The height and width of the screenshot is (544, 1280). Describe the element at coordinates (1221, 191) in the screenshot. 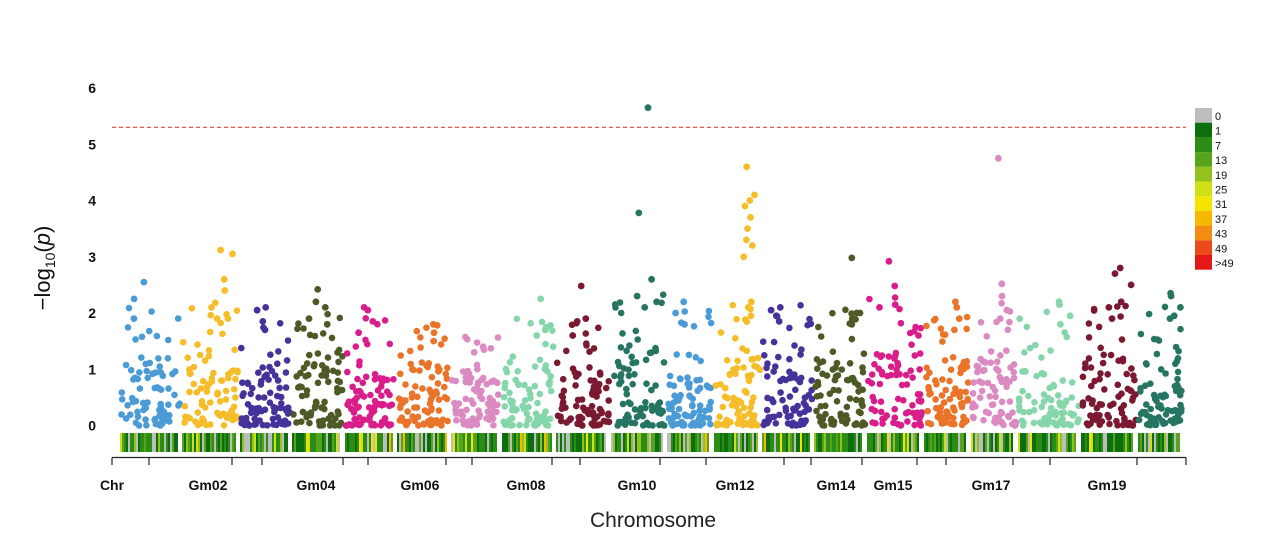

I see `legend-label: 25` at that location.